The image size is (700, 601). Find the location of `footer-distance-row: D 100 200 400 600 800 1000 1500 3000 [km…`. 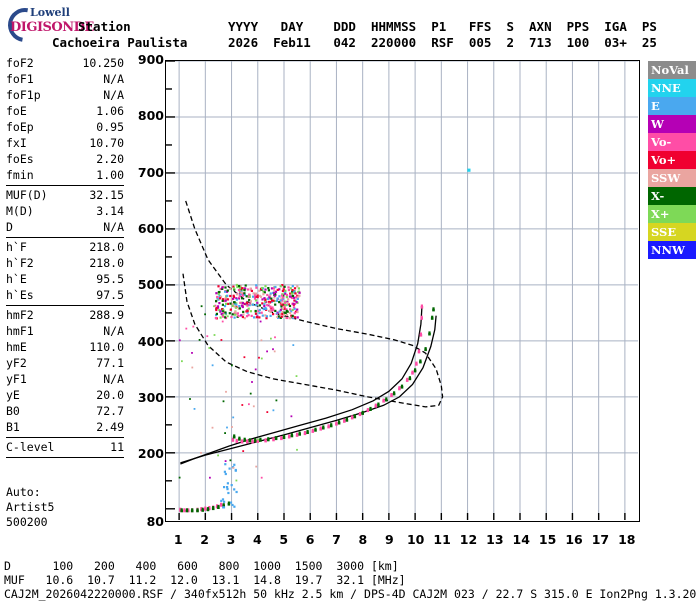

footer-distance-row: D 100 200 400 600 800 1000 1500 3000 [km… is located at coordinates (201, 566).